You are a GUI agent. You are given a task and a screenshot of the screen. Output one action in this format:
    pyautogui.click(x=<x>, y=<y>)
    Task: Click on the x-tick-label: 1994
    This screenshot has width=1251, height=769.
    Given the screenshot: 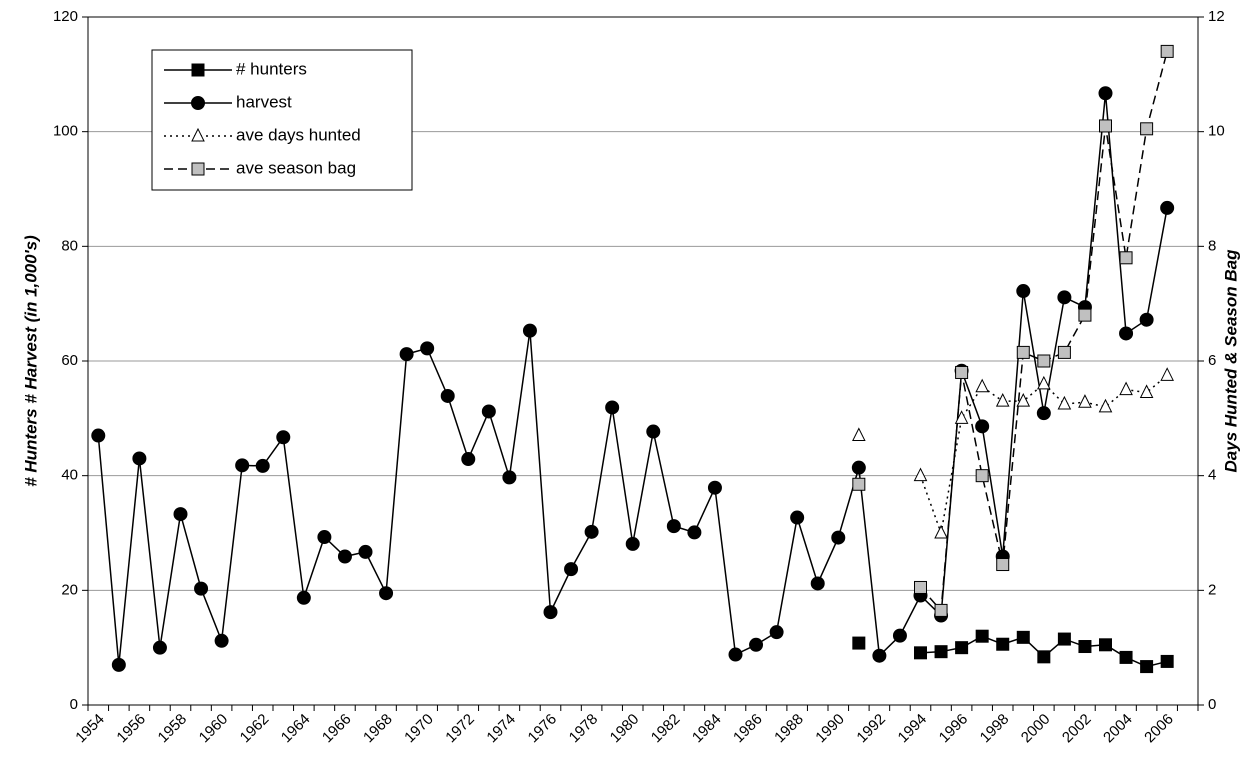 What is the action you would take?
    pyautogui.click(x=913, y=729)
    